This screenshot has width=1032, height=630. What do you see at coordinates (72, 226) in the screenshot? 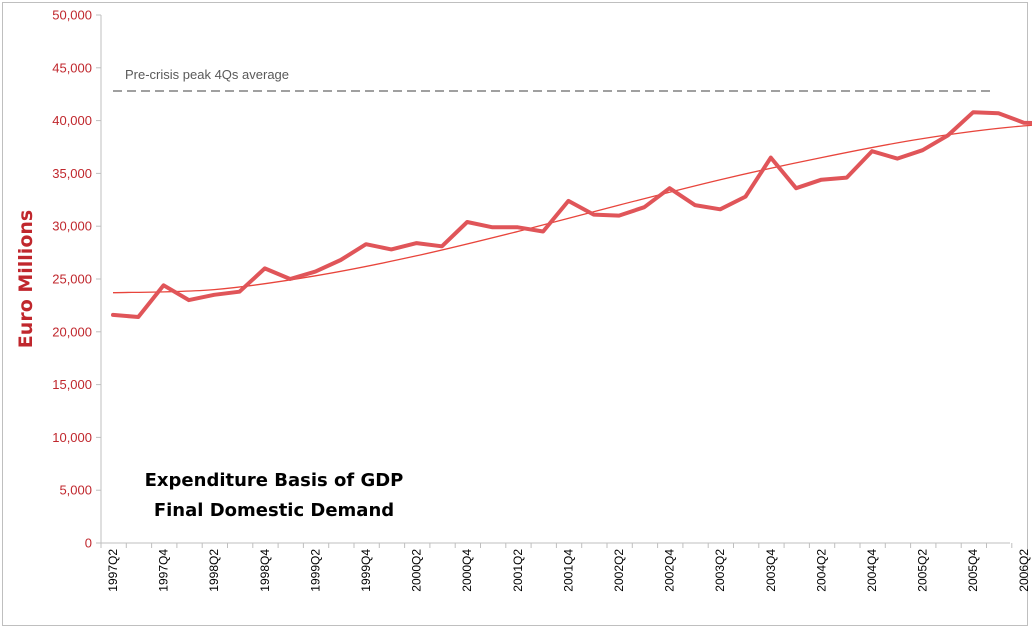
I see `y-tick-label: 30,000` at bounding box center [72, 226].